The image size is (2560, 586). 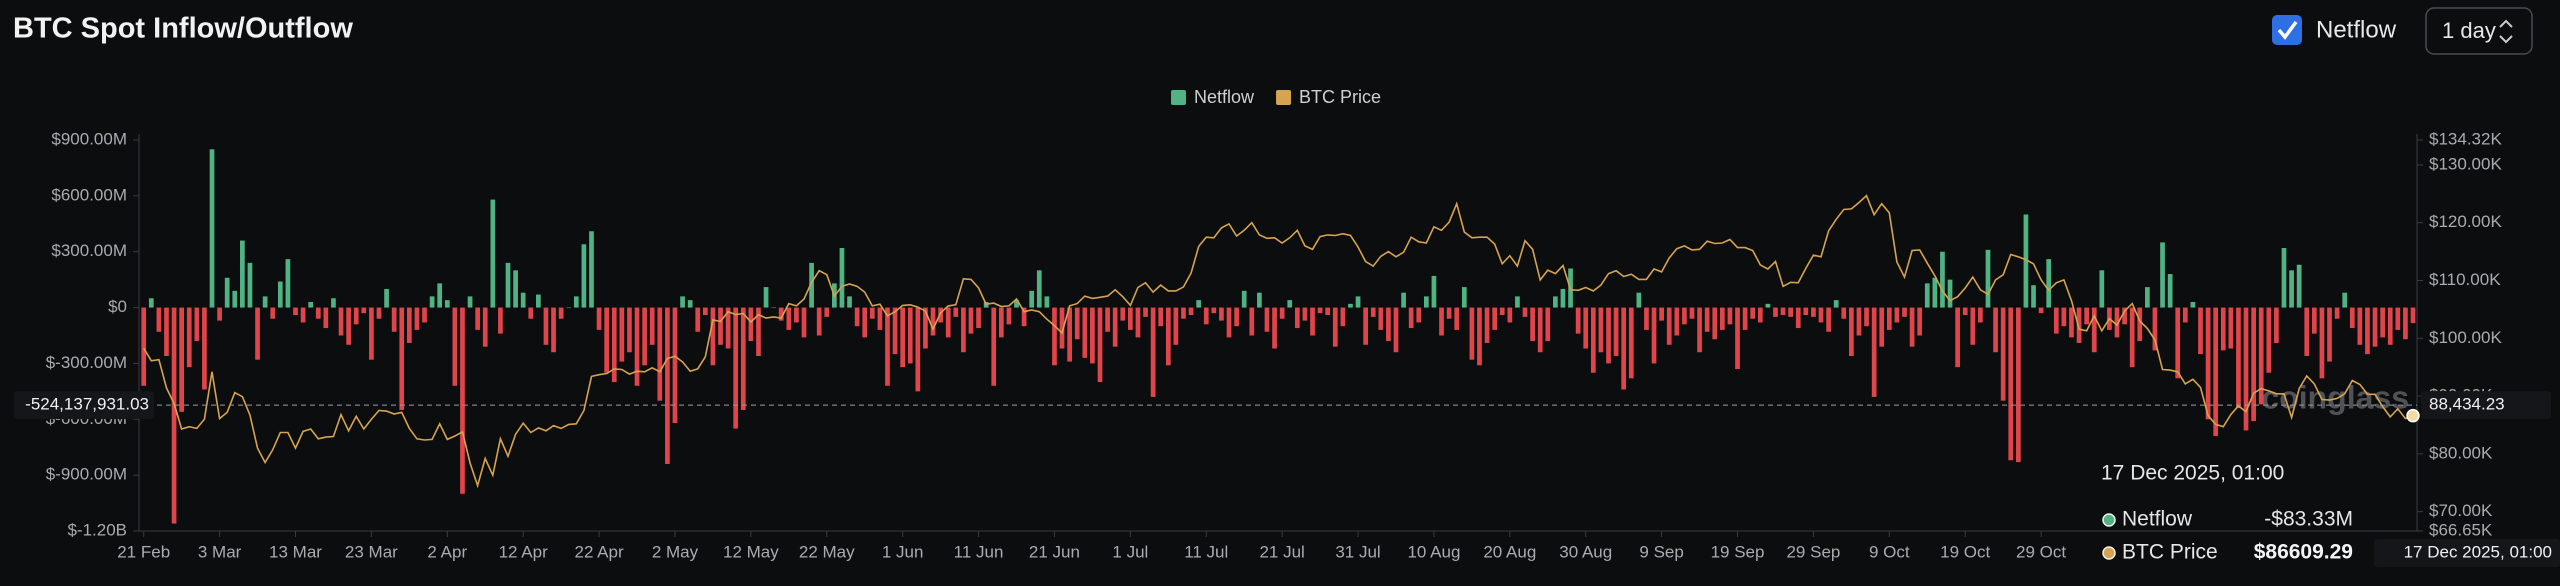 I want to click on x-tick-label: 22 May, so click(x=827, y=551).